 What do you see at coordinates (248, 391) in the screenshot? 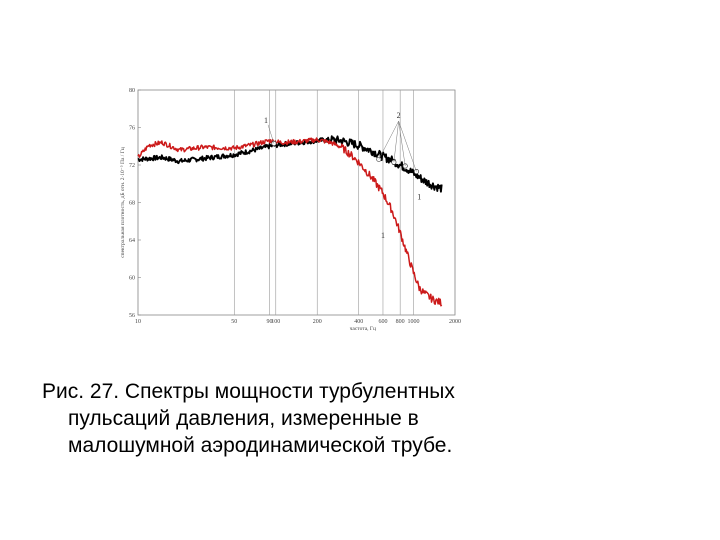
I see `caption-line-1: Рис. 27. Спектры мощности турбулентных` at bounding box center [248, 391].